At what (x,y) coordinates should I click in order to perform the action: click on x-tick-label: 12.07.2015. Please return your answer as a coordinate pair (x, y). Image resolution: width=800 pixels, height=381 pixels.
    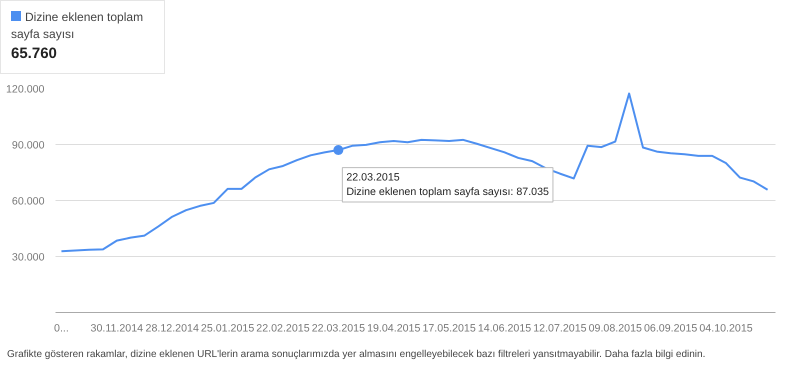
    Looking at the image, I should click on (560, 328).